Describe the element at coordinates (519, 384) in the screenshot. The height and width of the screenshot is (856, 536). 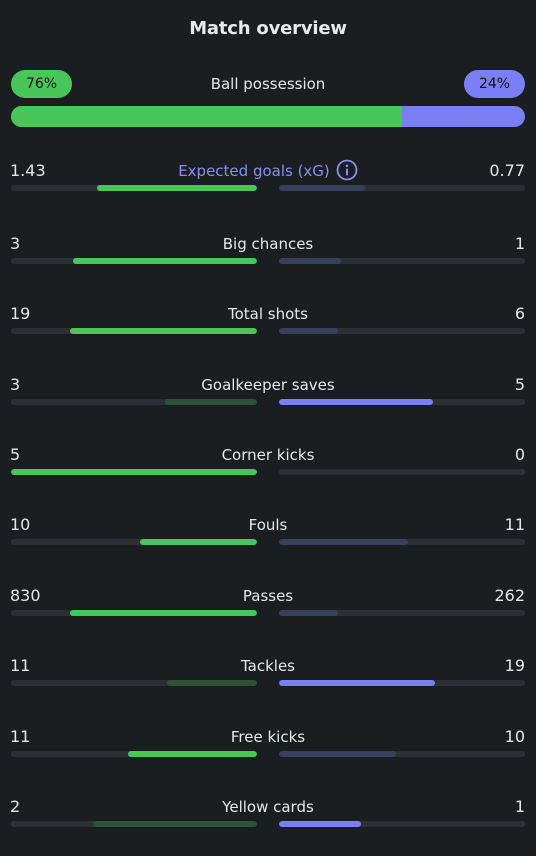
I see `away-stat-value: 5` at that location.